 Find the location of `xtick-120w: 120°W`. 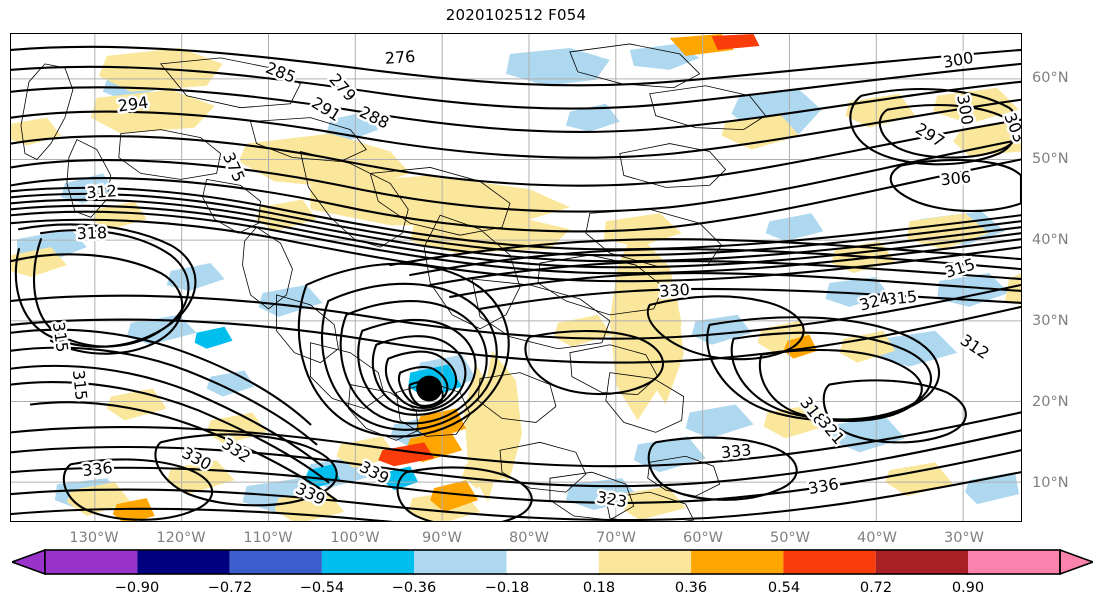

xtick-120w: 120°W is located at coordinates (181, 538).